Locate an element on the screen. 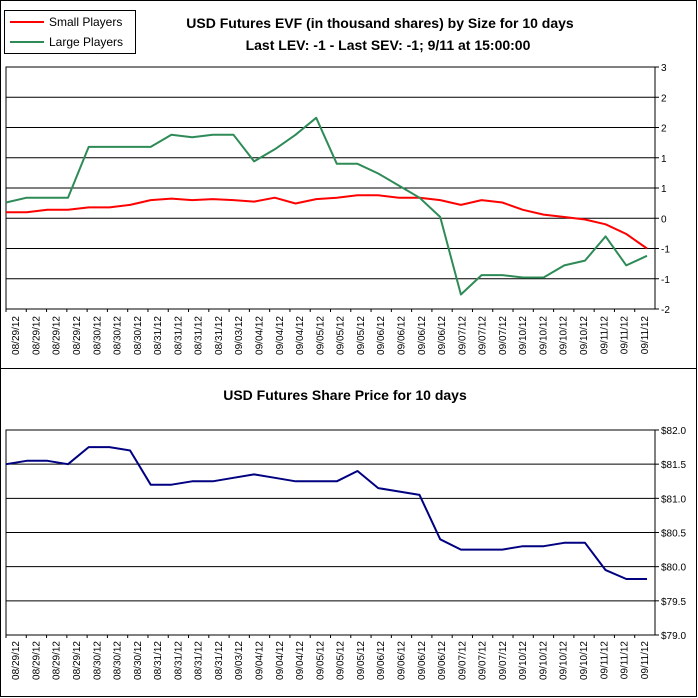 The width and height of the screenshot is (698, 698). top-chart-legend: Small Players Large Players is located at coordinates (70, 32).